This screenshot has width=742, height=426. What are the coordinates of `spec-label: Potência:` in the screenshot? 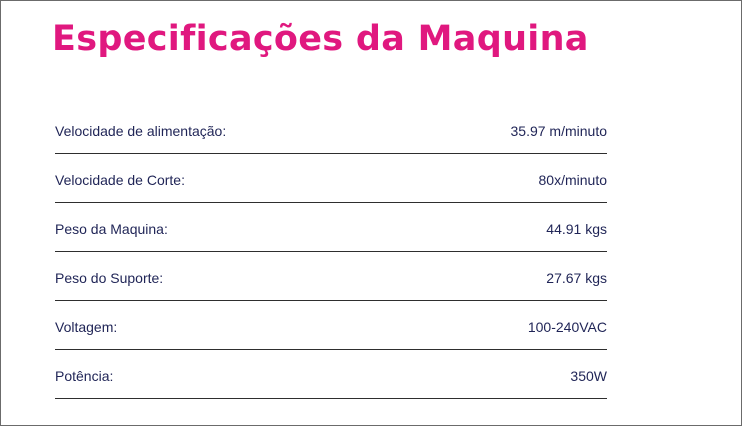 It's located at (84, 376).